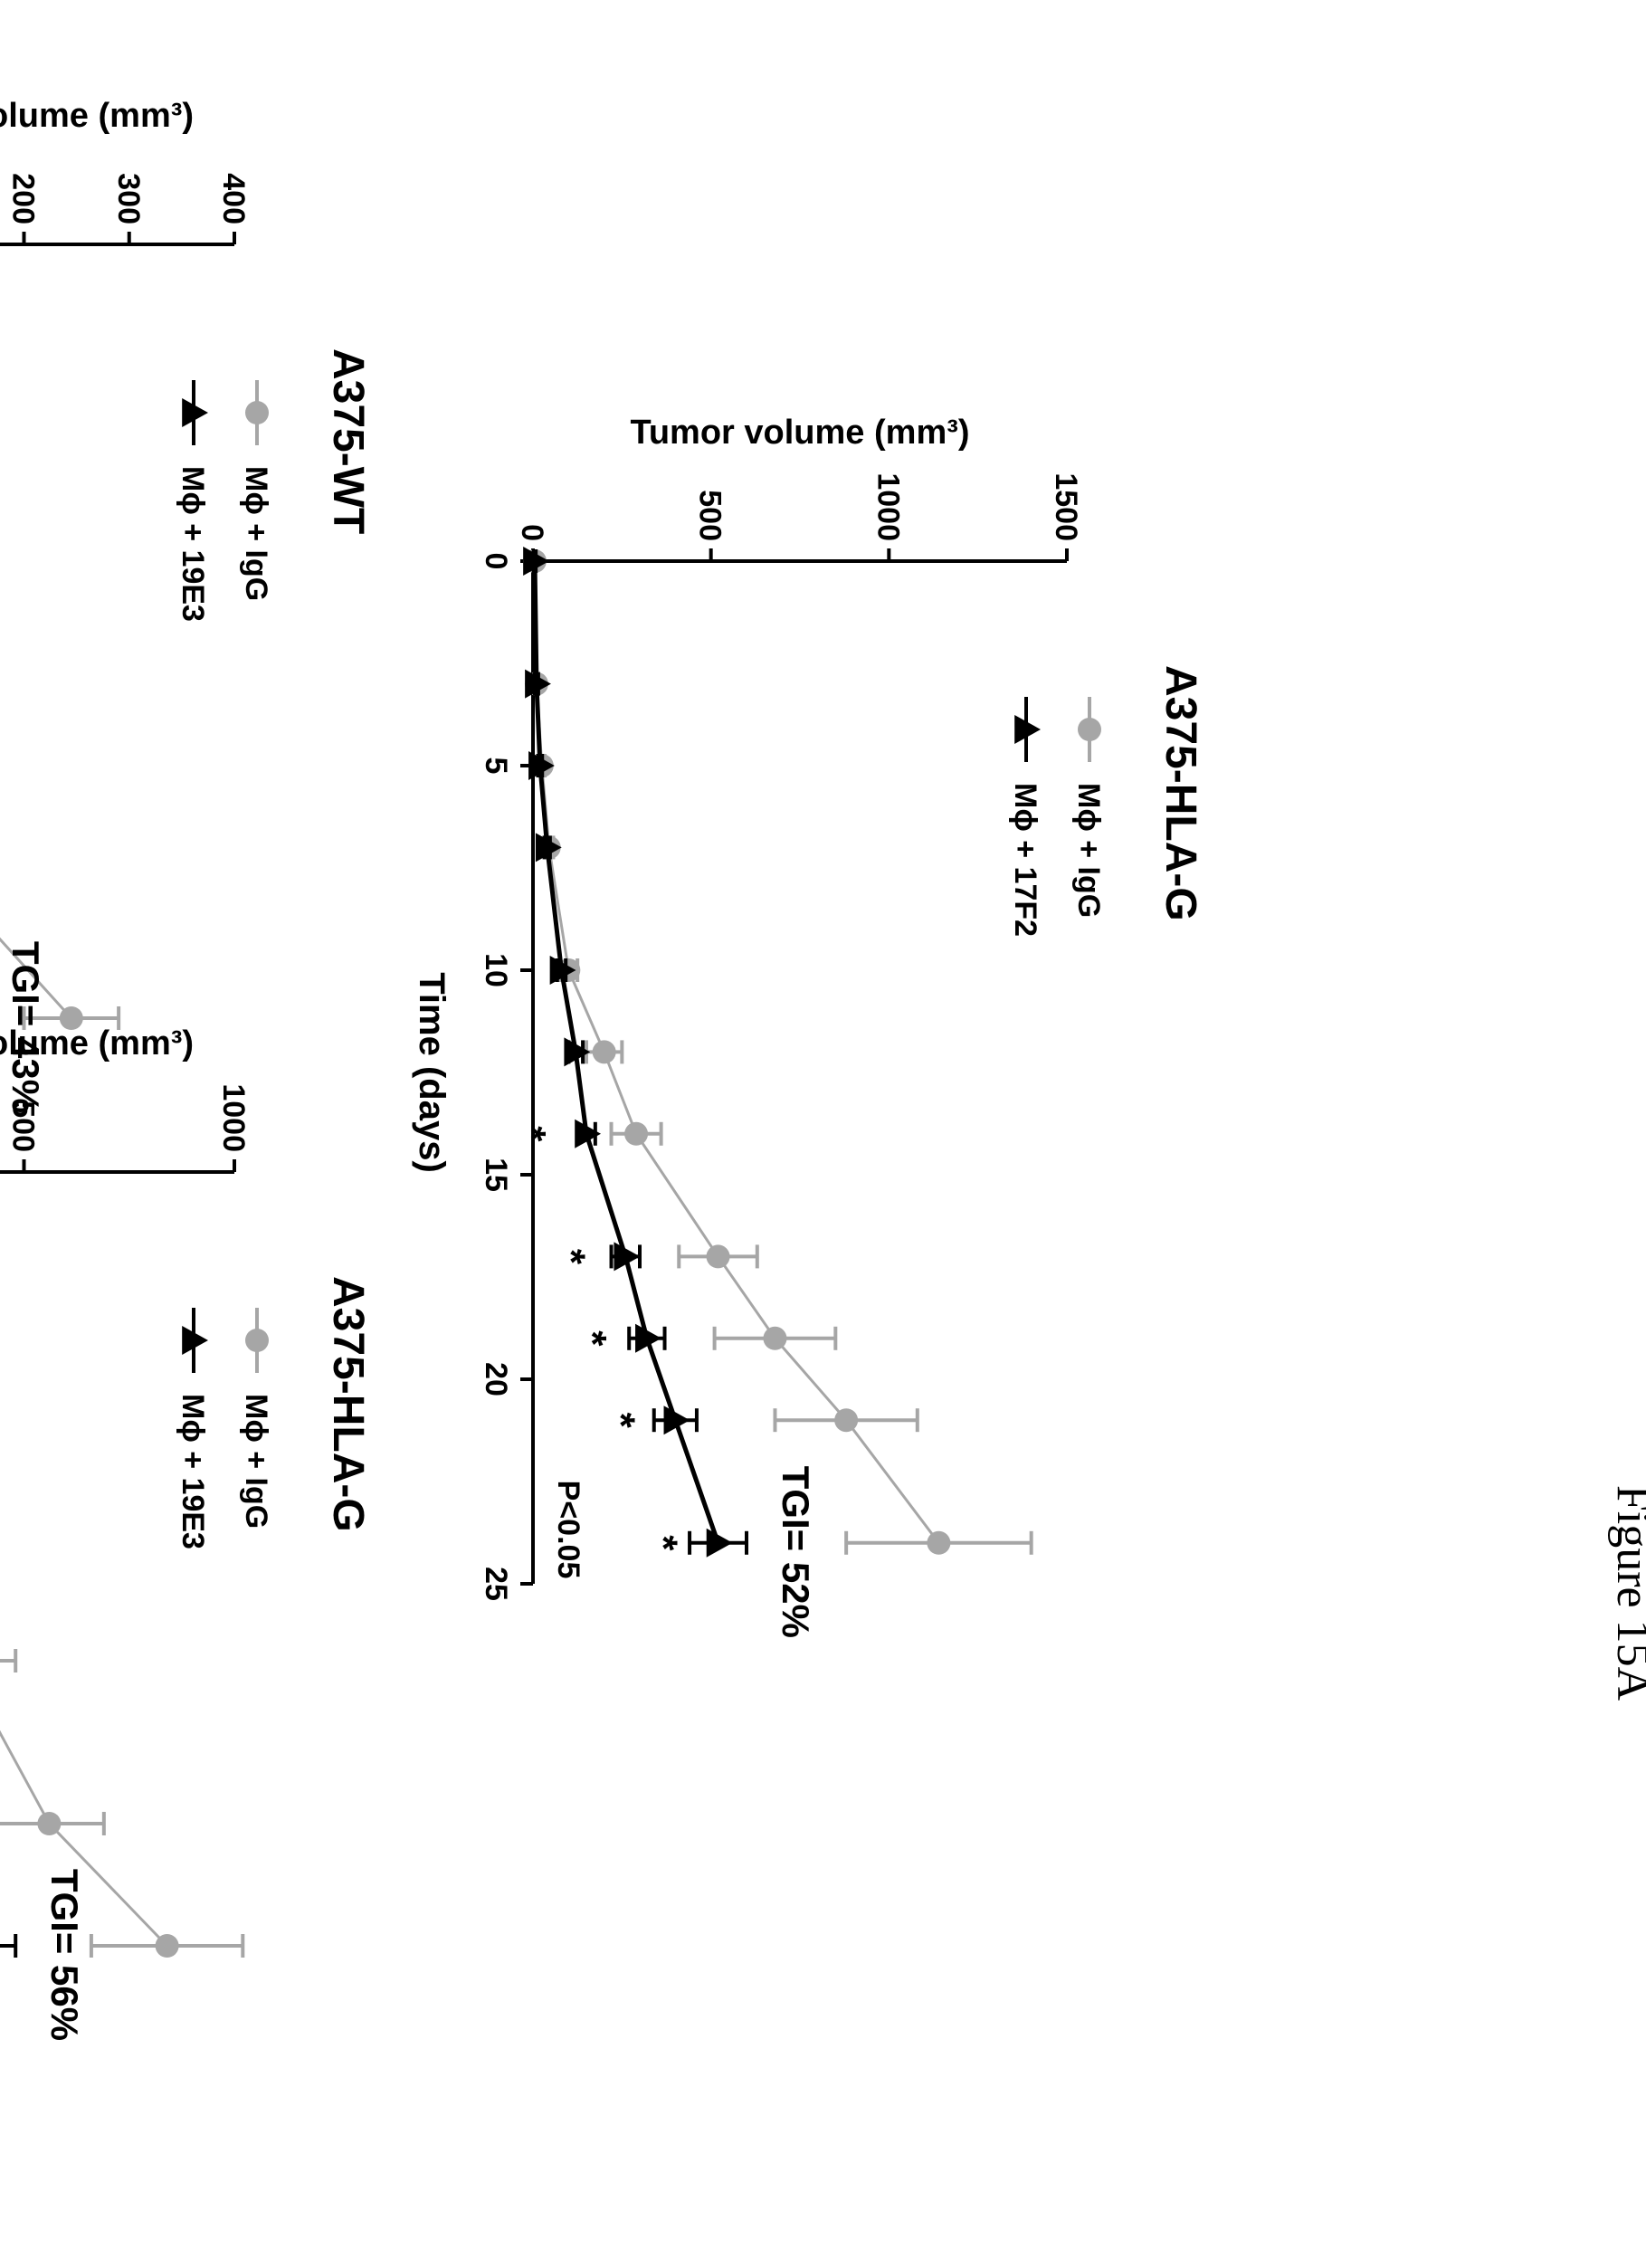 Image resolution: width=1646 pixels, height=2268 pixels. Describe the element at coordinates (496, 1584) in the screenshot. I see `x-tick-label: 25` at that location.